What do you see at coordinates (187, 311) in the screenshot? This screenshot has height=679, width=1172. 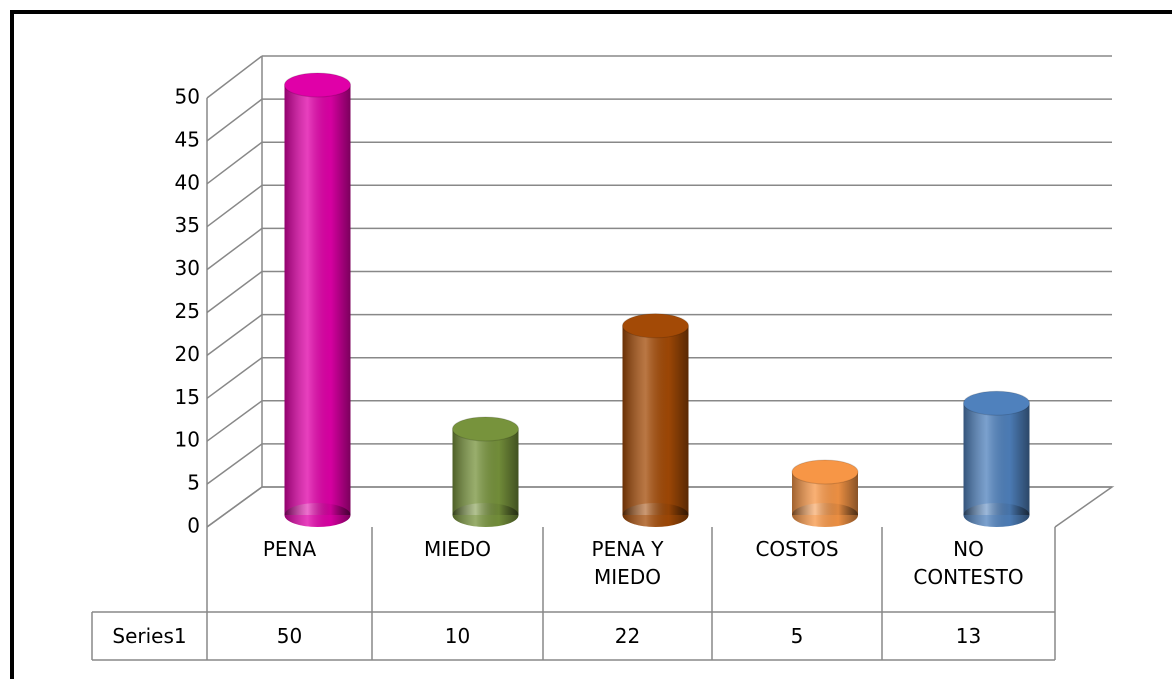 I see `y-tick-label: 25` at bounding box center [187, 311].